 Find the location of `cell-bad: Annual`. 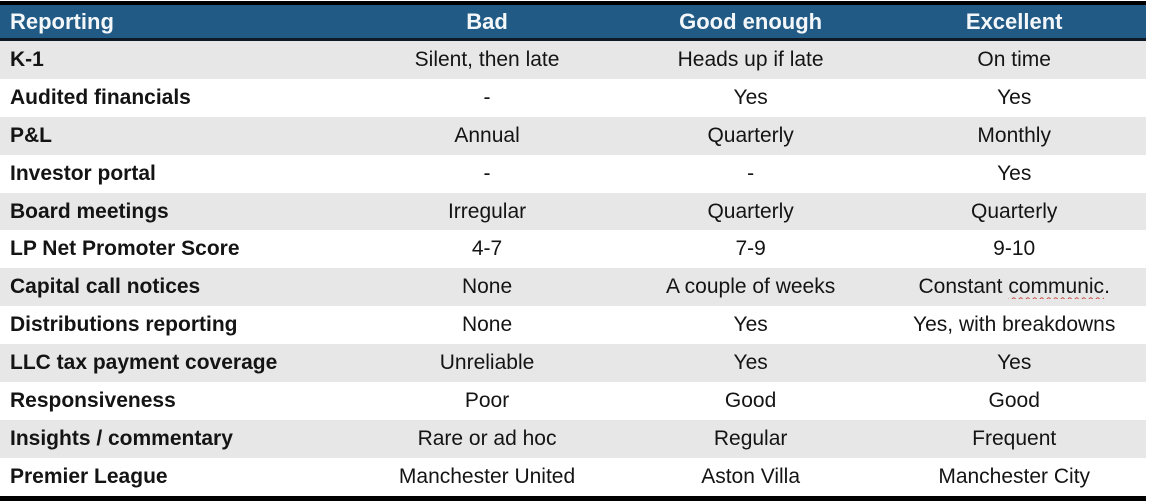

cell-bad: Annual is located at coordinates (487, 135).